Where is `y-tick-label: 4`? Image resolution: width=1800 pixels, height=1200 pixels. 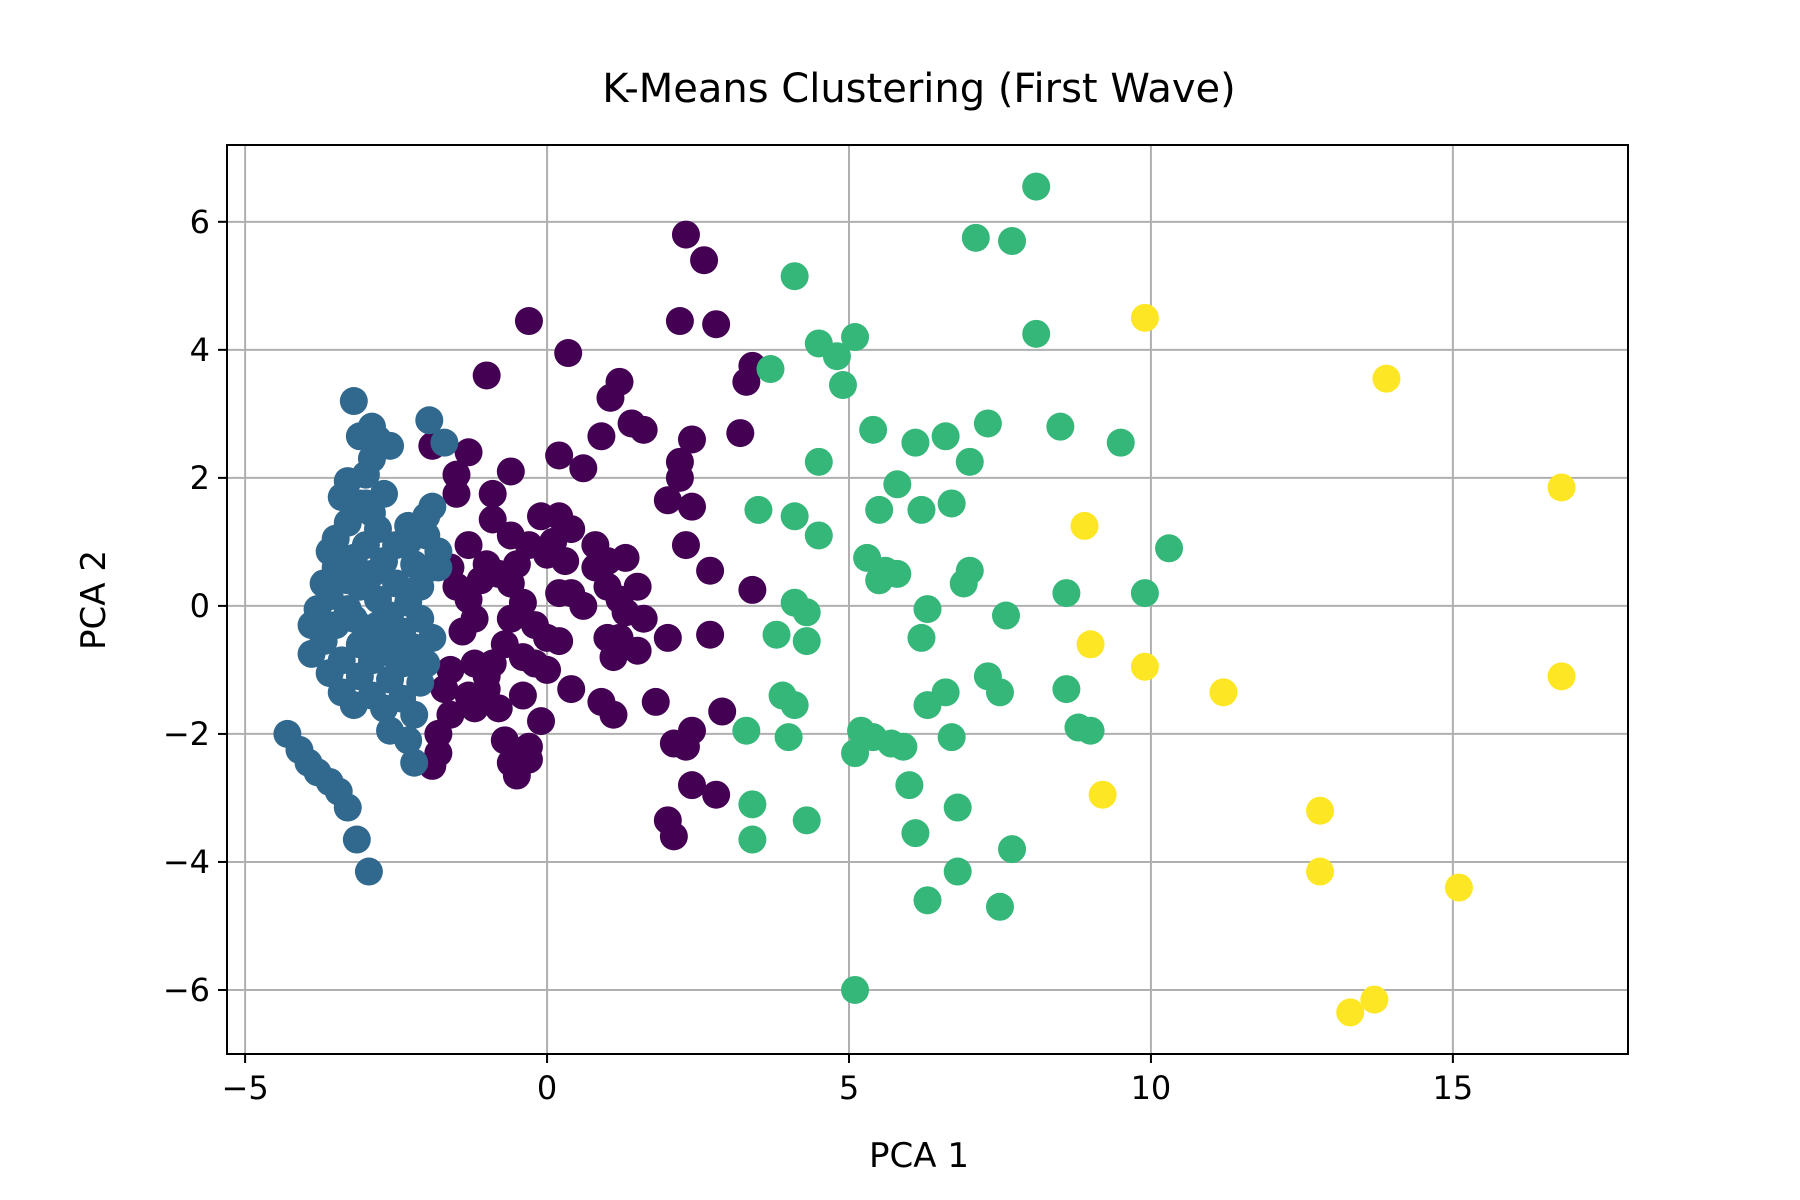
y-tick-label: 4 is located at coordinates (200, 350).